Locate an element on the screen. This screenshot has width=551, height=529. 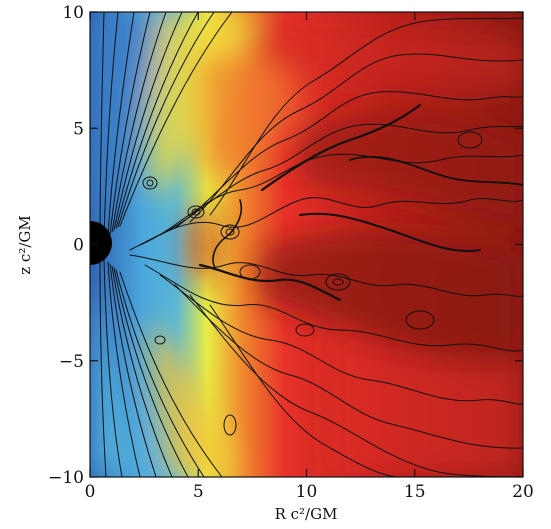
y-axis-title: z c²/GM is located at coordinates (25, 244).